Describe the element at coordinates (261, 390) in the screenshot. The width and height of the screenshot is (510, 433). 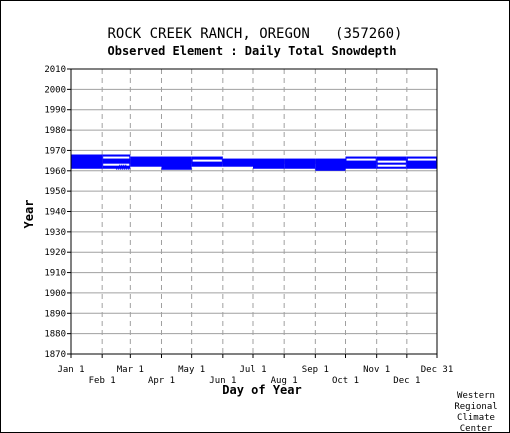
I see `x-axis-label: Day of Year` at that location.